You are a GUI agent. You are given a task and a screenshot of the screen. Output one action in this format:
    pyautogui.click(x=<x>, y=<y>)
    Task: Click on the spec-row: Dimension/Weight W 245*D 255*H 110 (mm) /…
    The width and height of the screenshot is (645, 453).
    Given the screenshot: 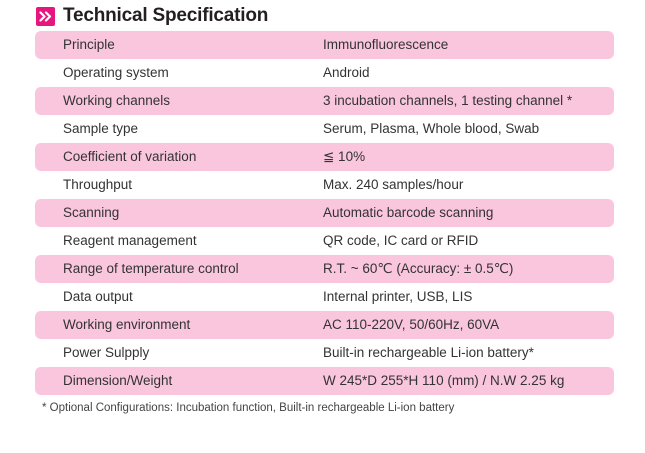 What is the action you would take?
    pyautogui.click(x=324, y=381)
    